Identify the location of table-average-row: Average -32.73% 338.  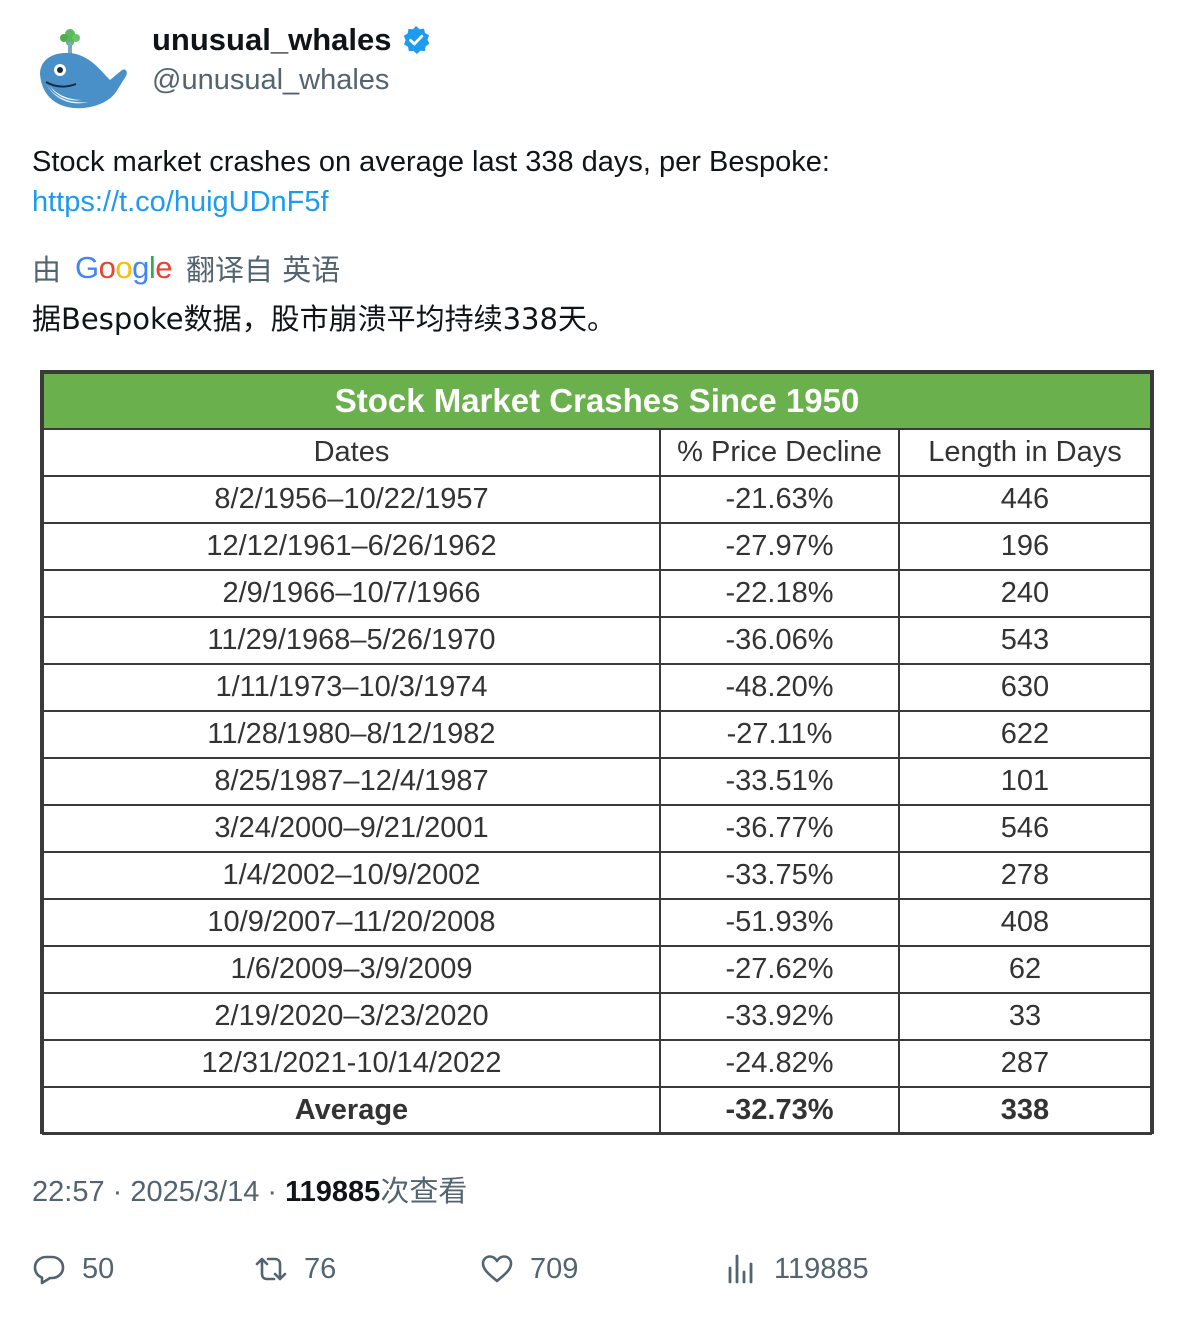
(597, 1110).